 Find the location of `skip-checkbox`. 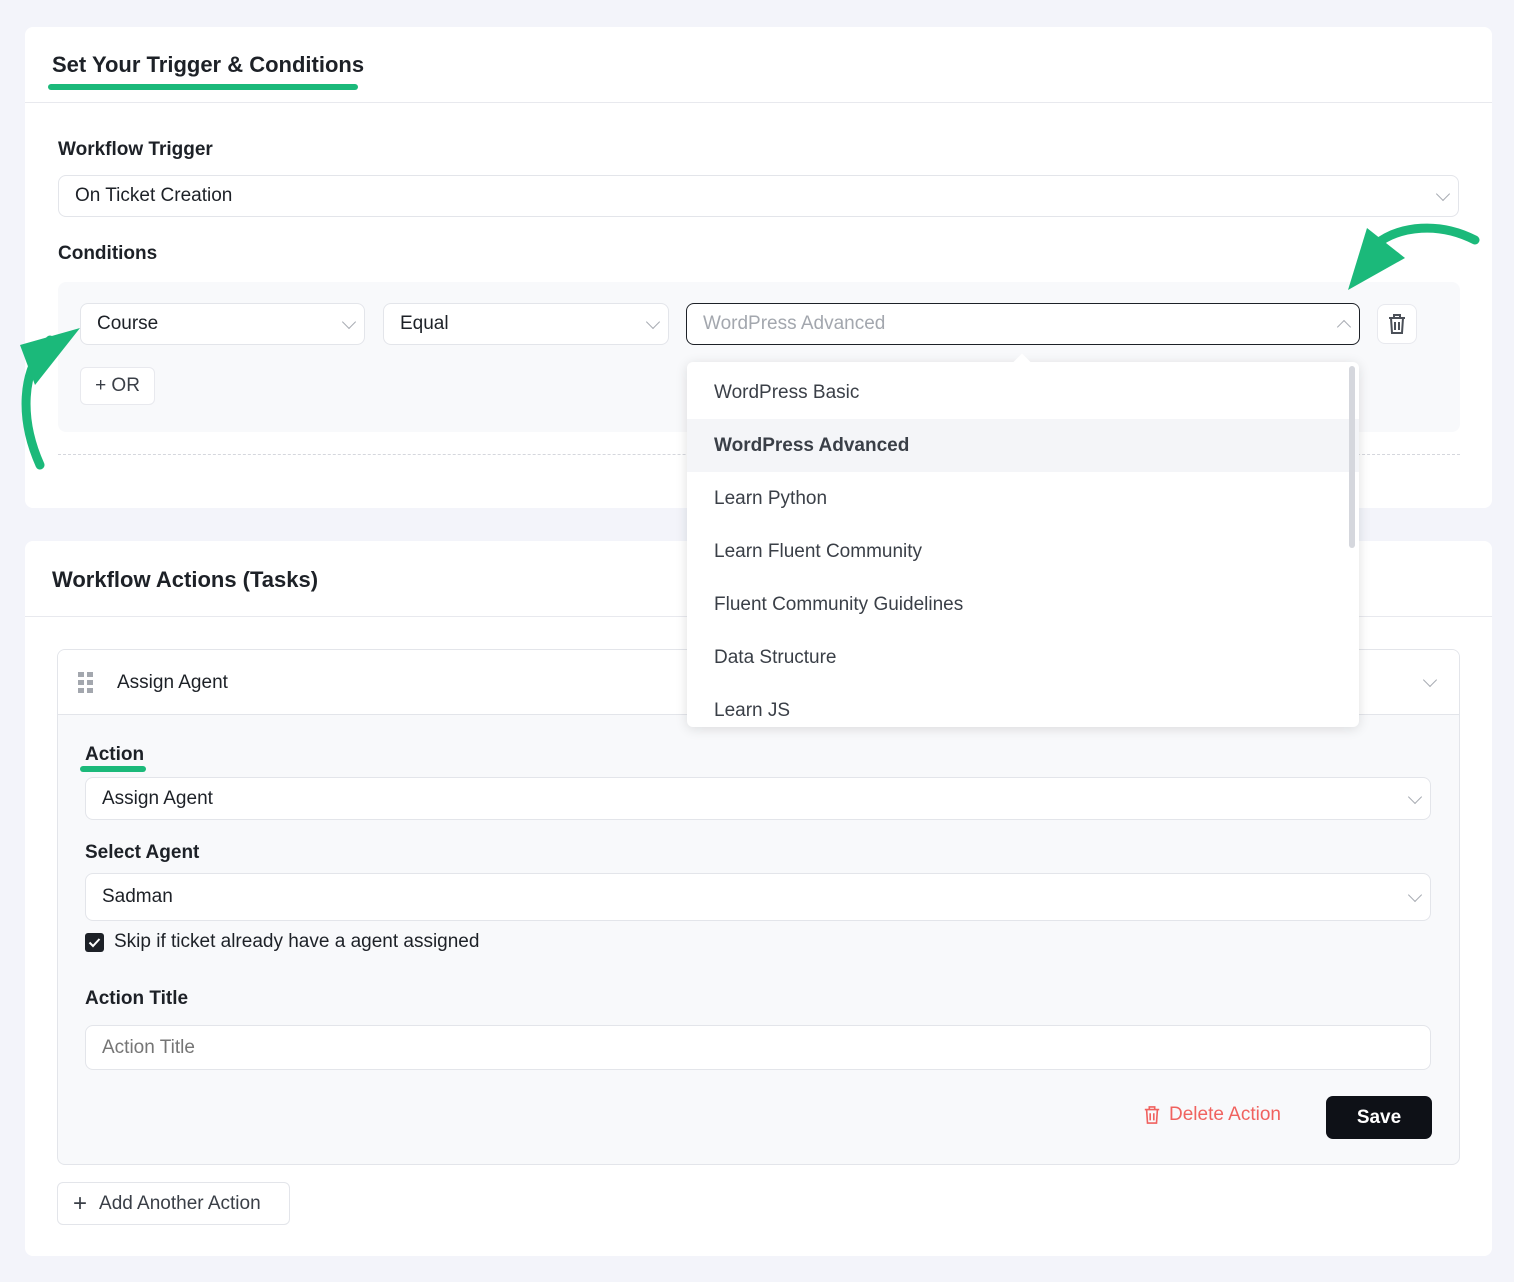

skip-checkbox is located at coordinates (94, 942).